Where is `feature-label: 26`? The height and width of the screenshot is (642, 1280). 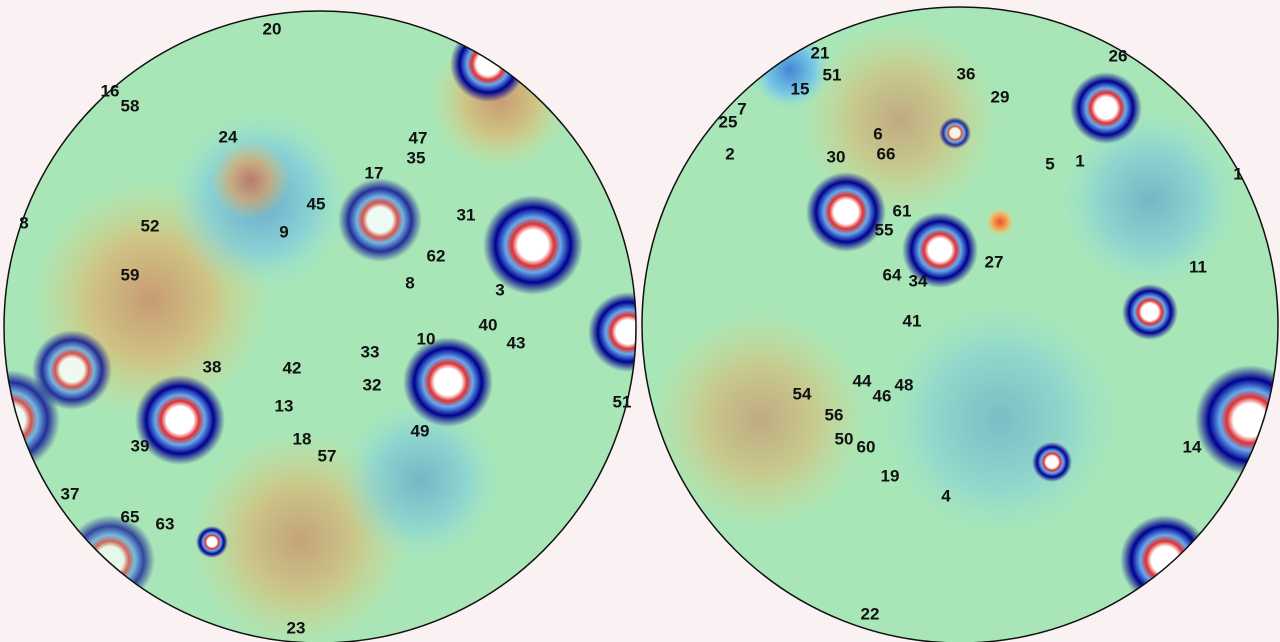 feature-label: 26 is located at coordinates (1118, 55).